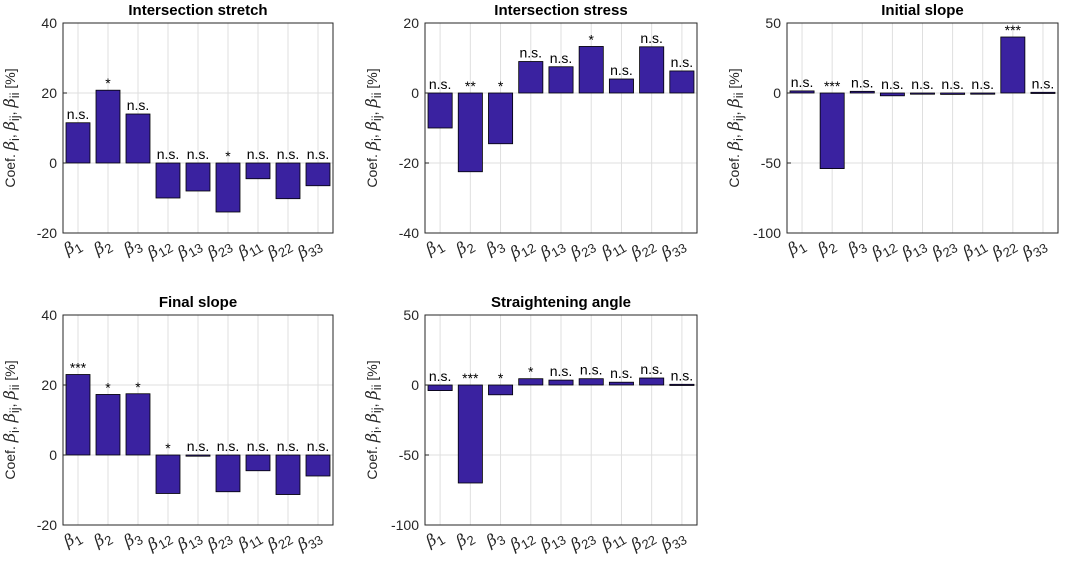 The image size is (1065, 566). What do you see at coordinates (49, 23) in the screenshot?
I see `y-tick-label: 40` at bounding box center [49, 23].